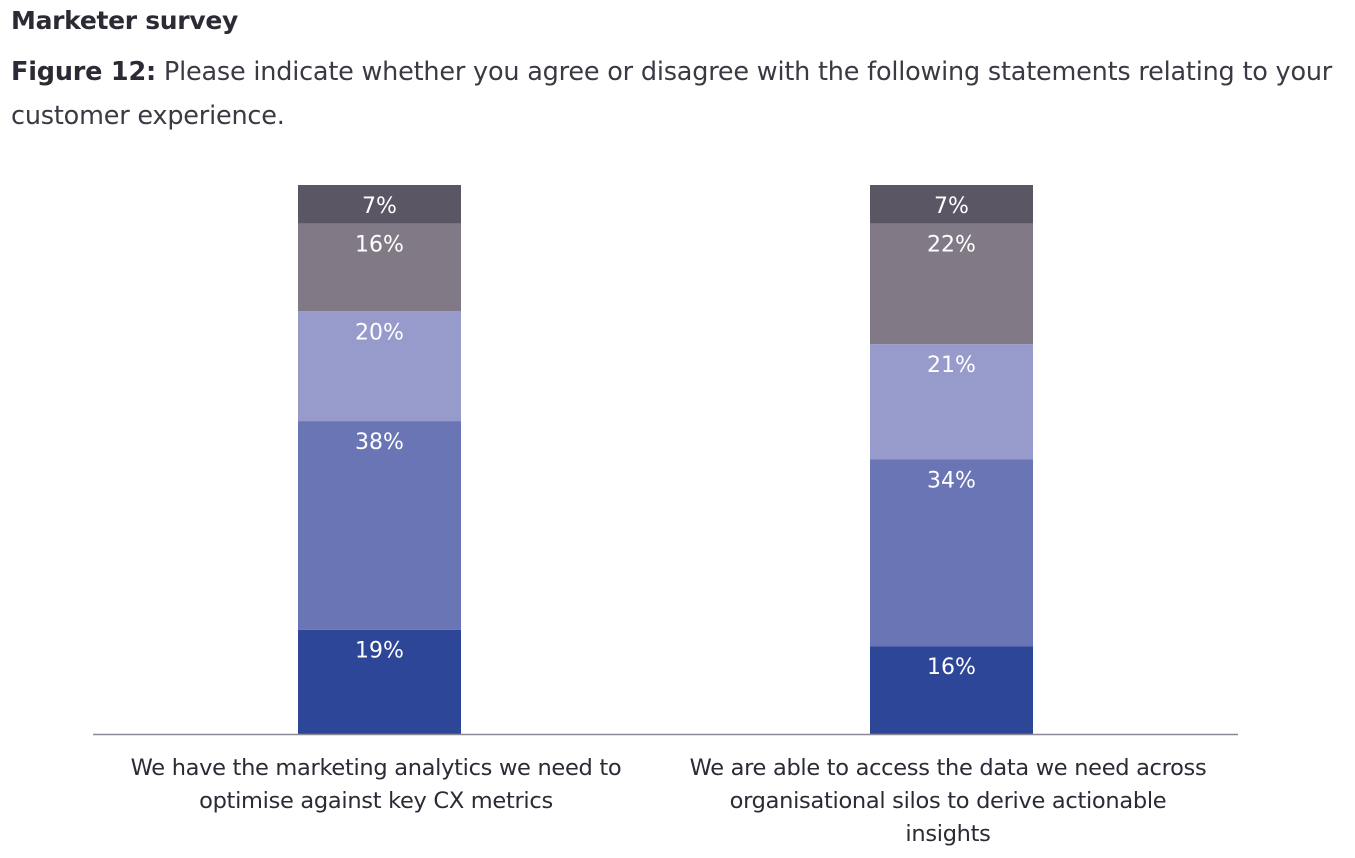 This screenshot has width=1355, height=858. Describe the element at coordinates (379, 442) in the screenshot. I see `data-label: 38%` at that location.